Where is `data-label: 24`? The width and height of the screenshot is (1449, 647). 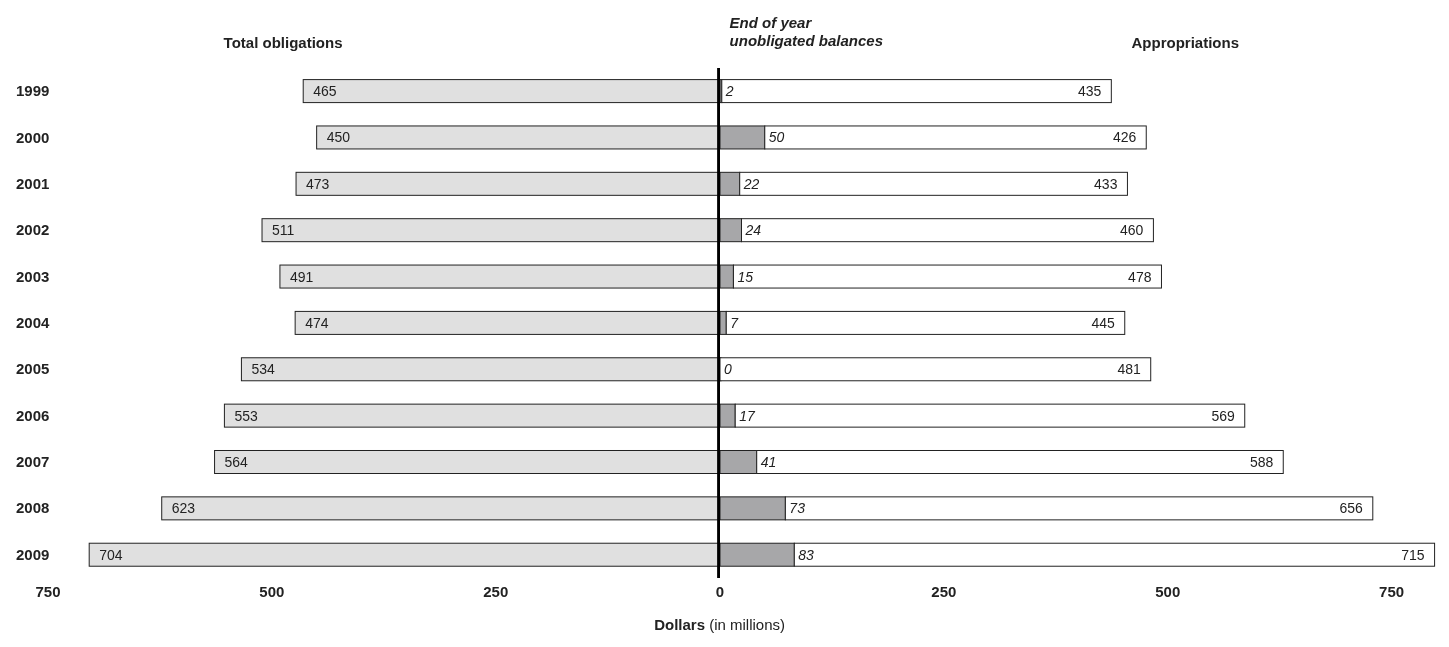
data-label: 24 is located at coordinates (752, 230).